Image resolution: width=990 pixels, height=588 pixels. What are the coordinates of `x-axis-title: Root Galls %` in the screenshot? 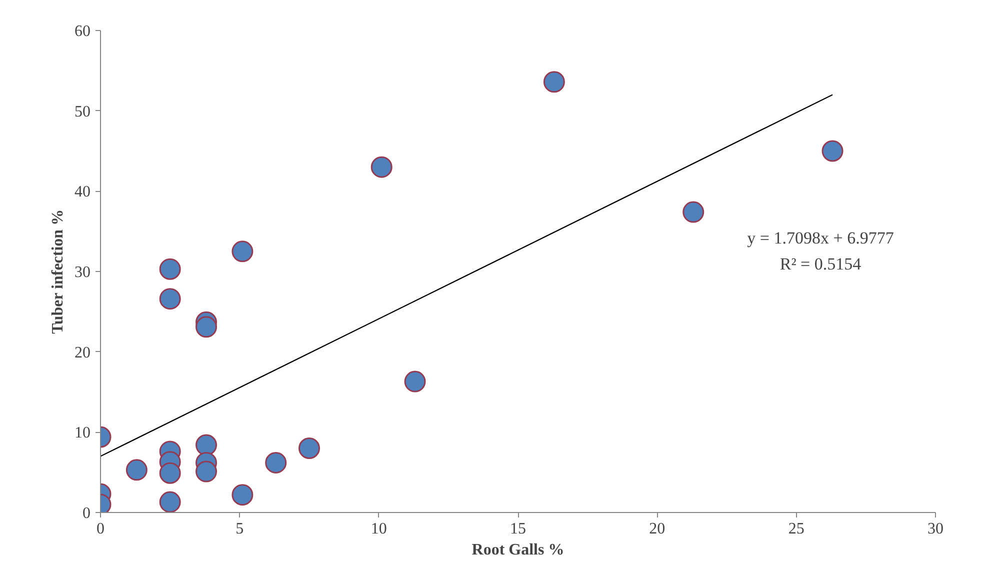 It's located at (518, 550).